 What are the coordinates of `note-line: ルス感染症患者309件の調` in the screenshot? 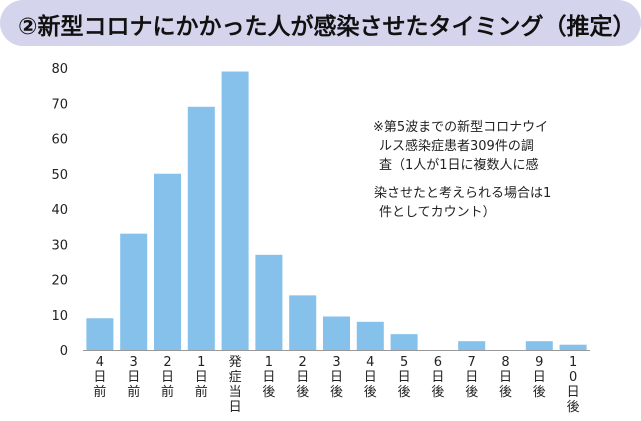 It's located at (456, 146).